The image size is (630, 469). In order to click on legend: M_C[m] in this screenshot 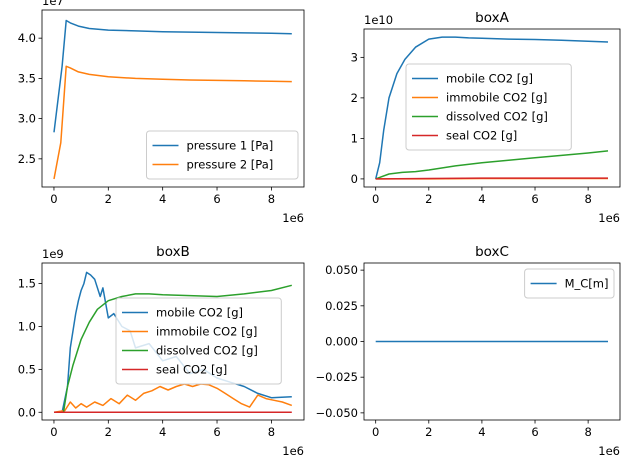, I will do `click(569, 283)`.